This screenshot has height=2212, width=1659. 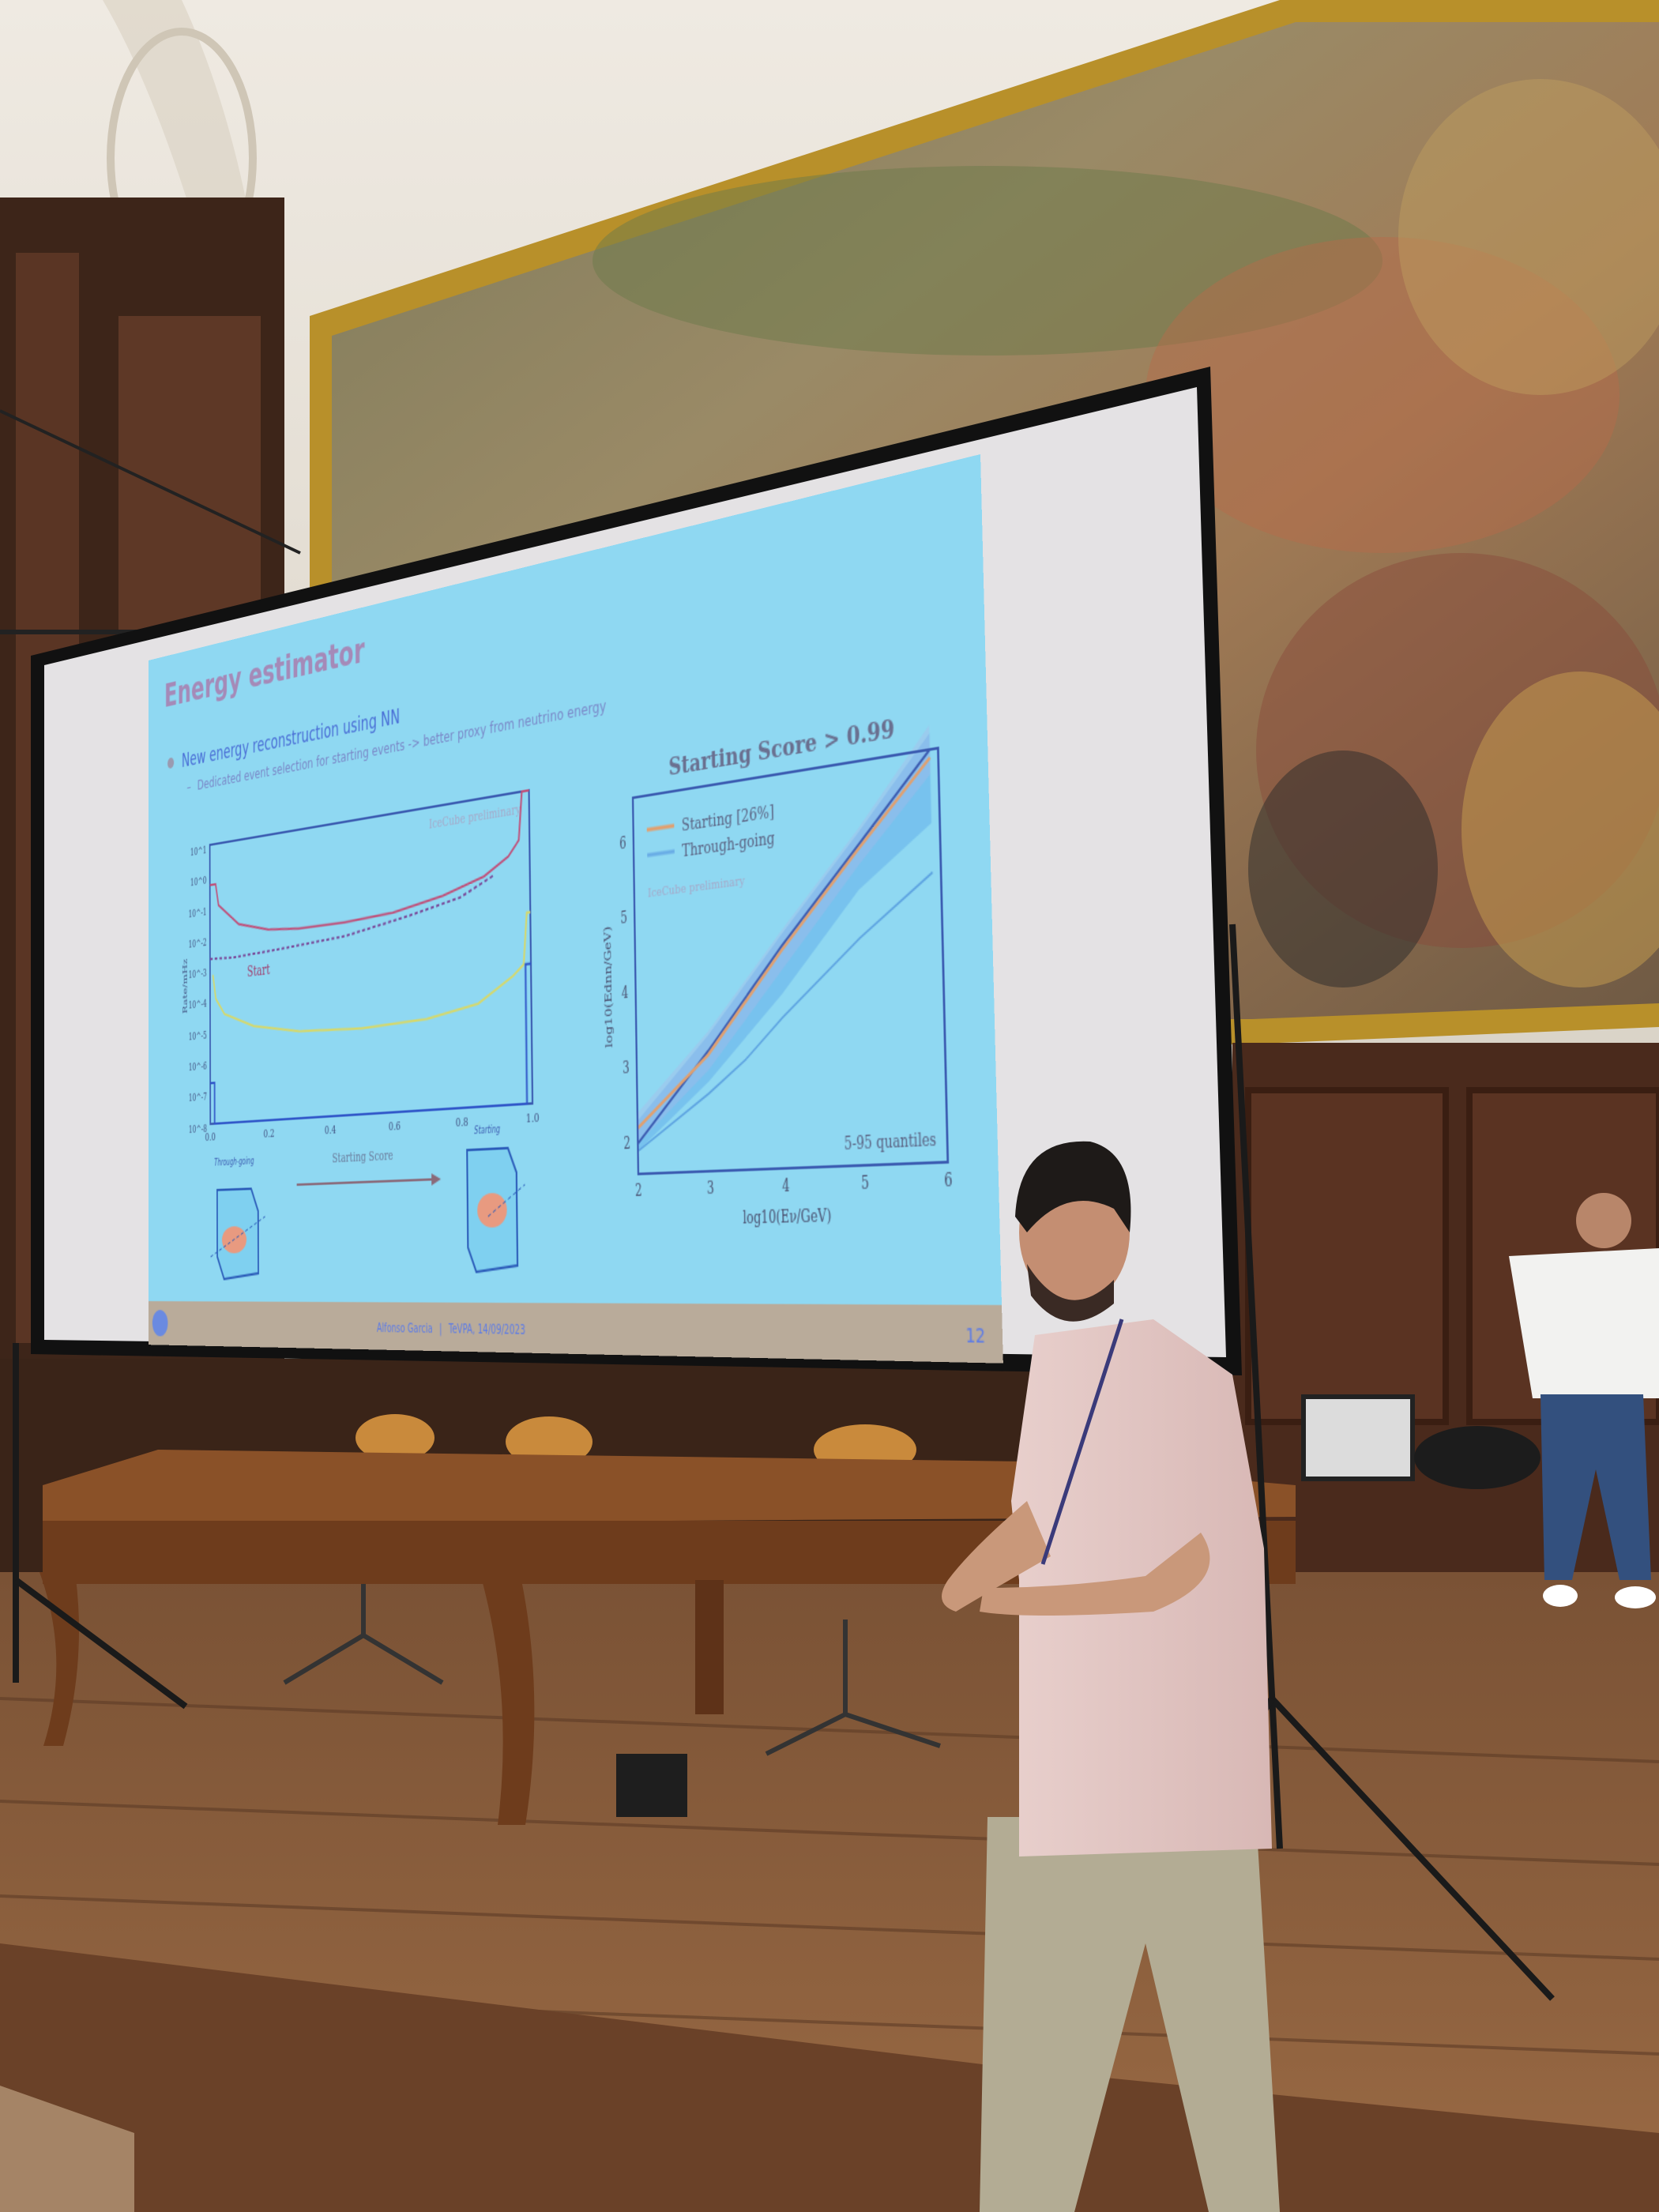 What do you see at coordinates (198, 976) in the screenshot?
I see `left-plot-ytick: 10^-3` at bounding box center [198, 976].